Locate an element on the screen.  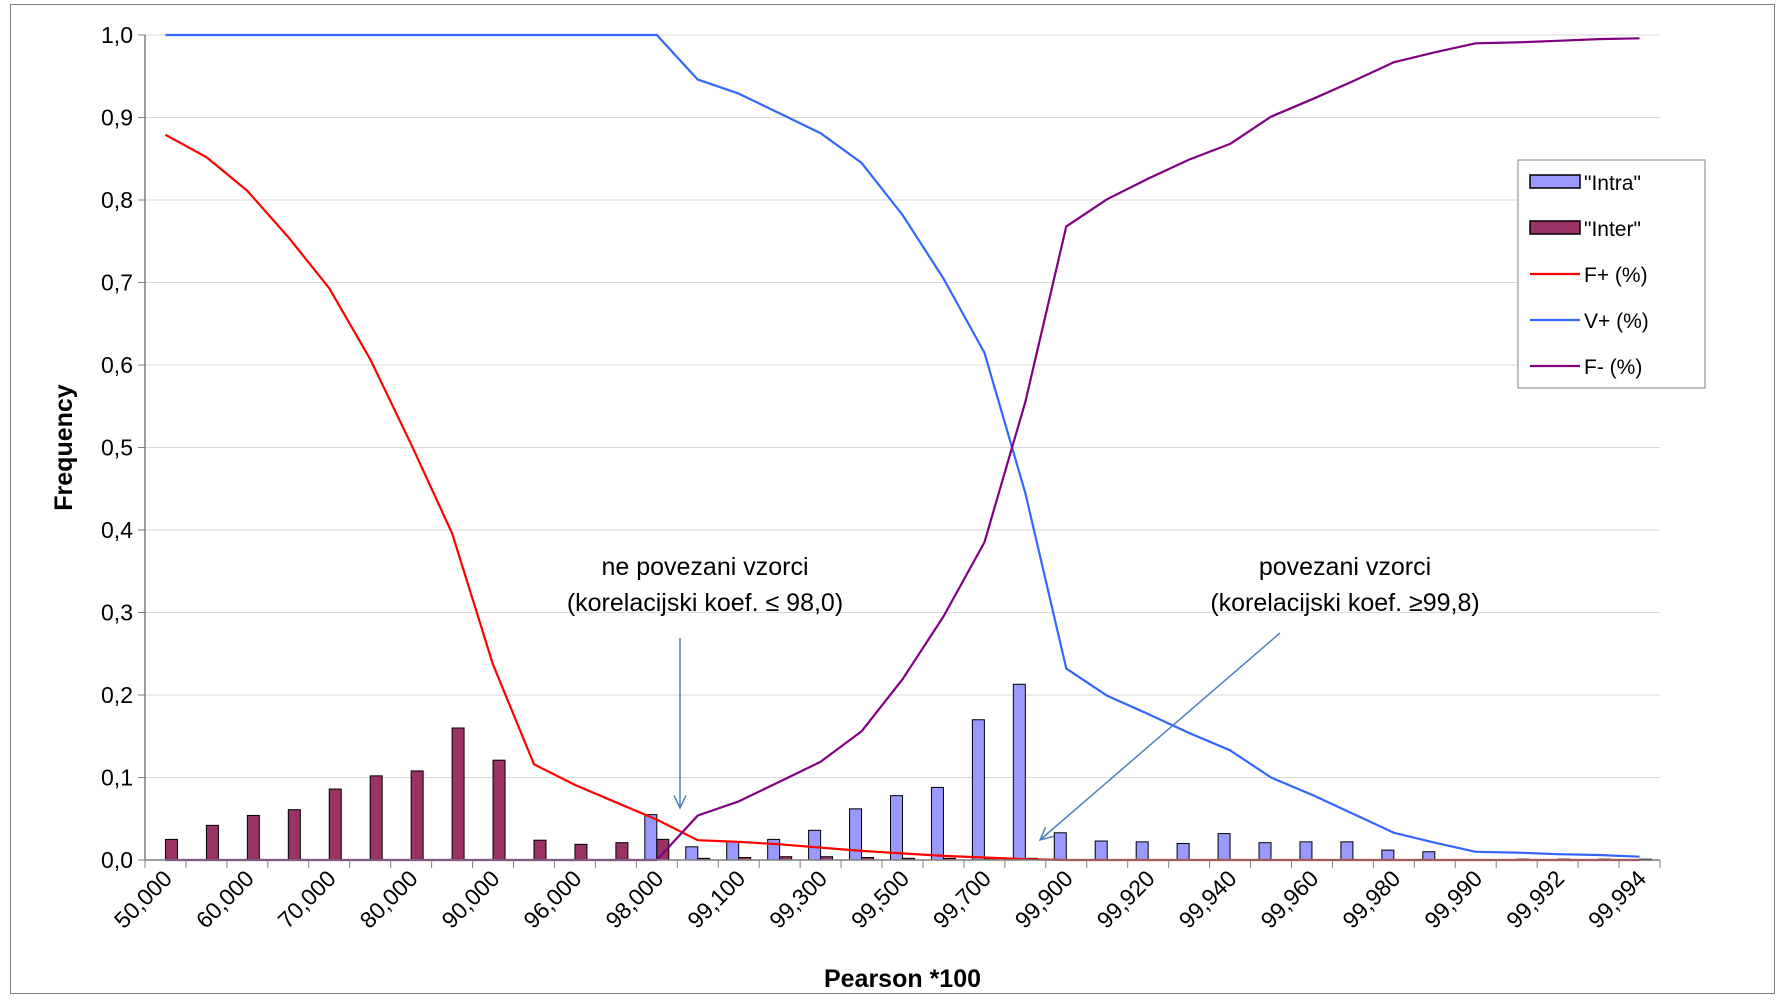
x-tick-label: 99,300 is located at coordinates (798, 899).